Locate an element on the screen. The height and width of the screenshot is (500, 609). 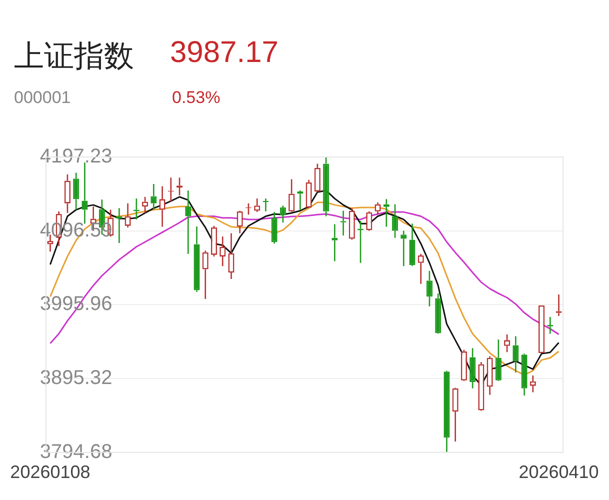
x-tick-label: 20260108 is located at coordinates (50, 472).